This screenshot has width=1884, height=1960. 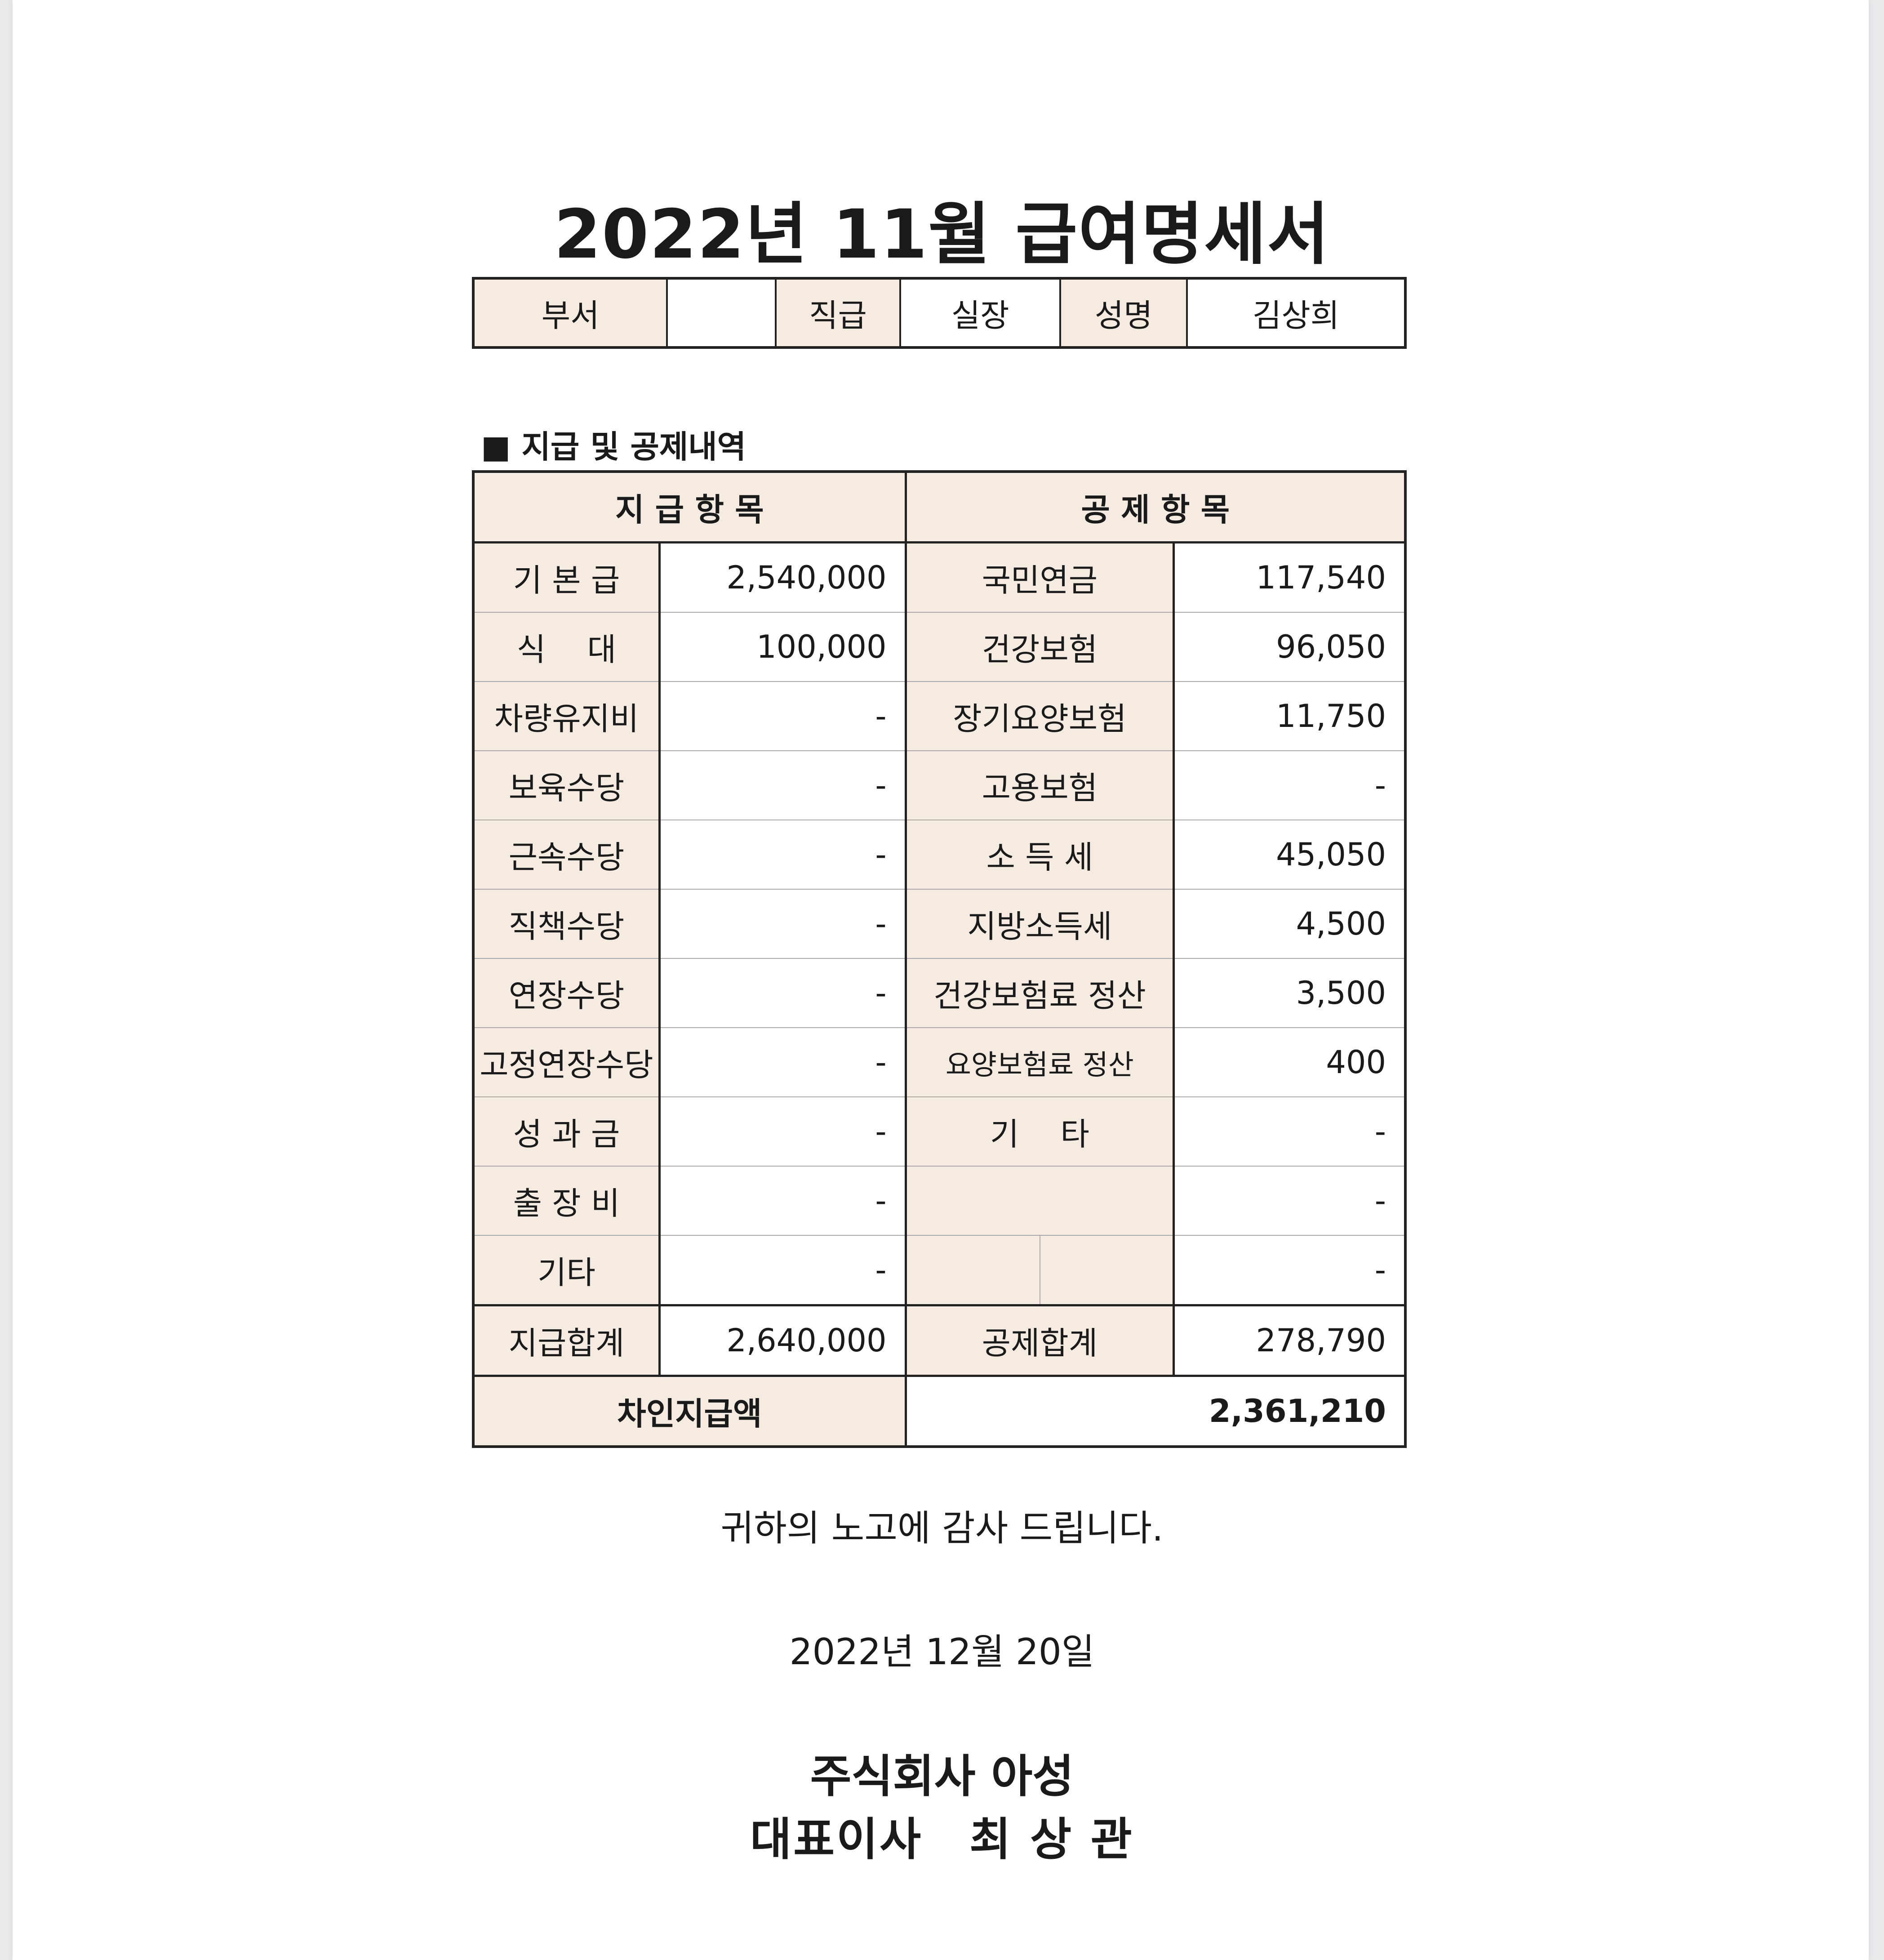 I want to click on deduct-item-value: 3,500, so click(x=1289, y=993).